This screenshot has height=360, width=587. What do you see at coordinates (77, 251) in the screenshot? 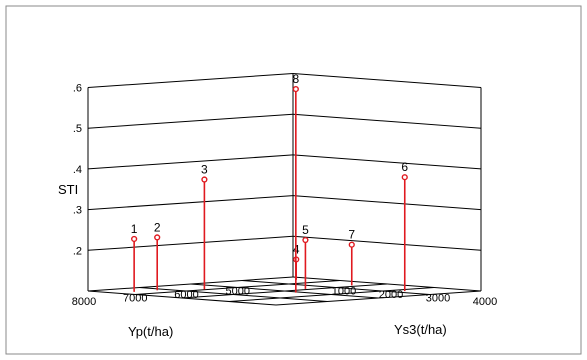
I see `z-tick-label: .2` at bounding box center [77, 251].